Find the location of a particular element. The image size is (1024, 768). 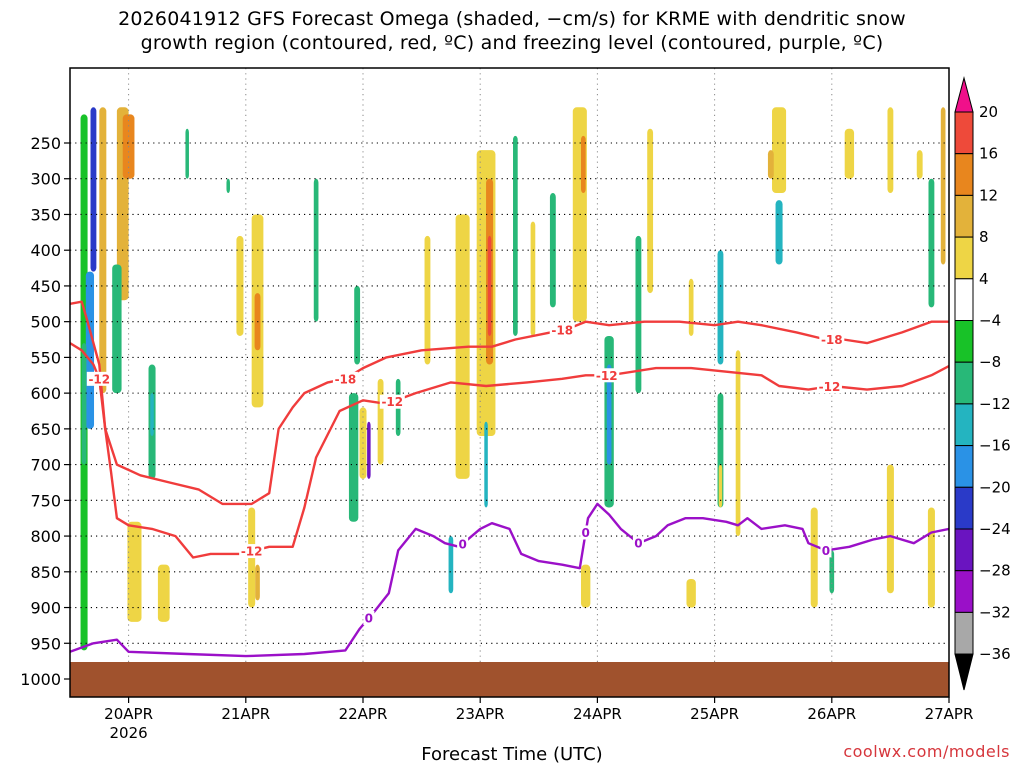

y-tick-label-900: 900 is located at coordinates (45, 608).